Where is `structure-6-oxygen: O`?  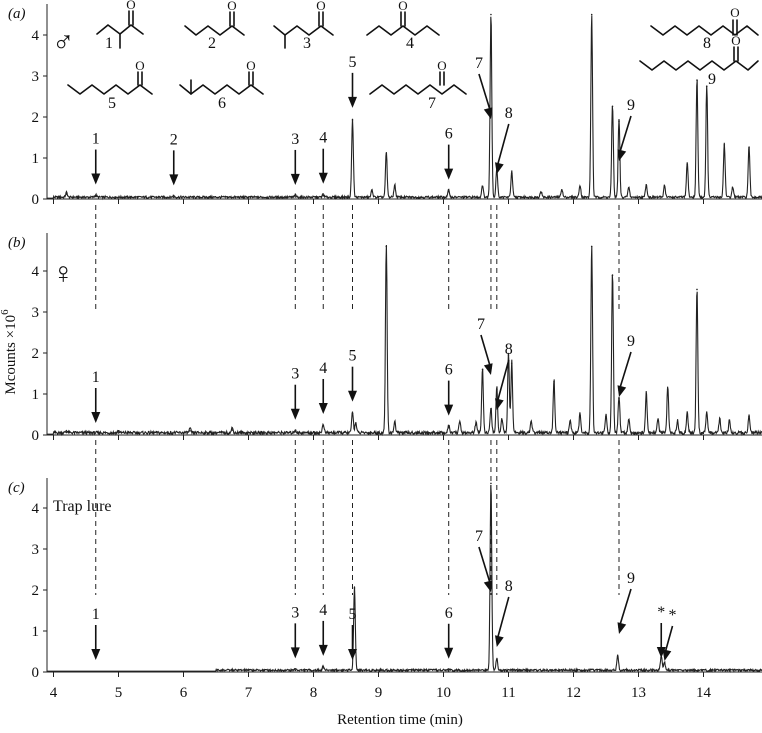 structure-6-oxygen: O is located at coordinates (250, 65).